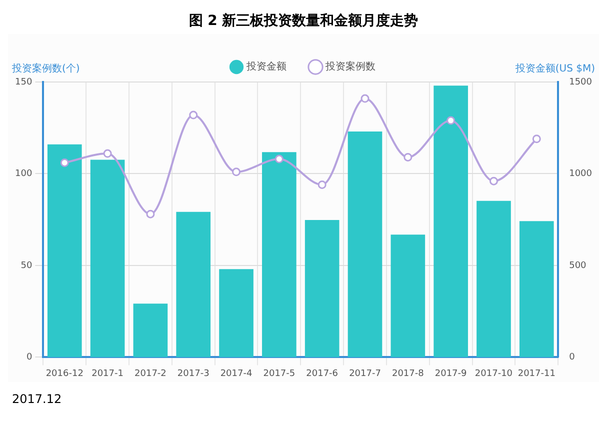 Image resolution: width=607 pixels, height=421 pixels. I want to click on legend-label: 投资案例数, so click(350, 66).